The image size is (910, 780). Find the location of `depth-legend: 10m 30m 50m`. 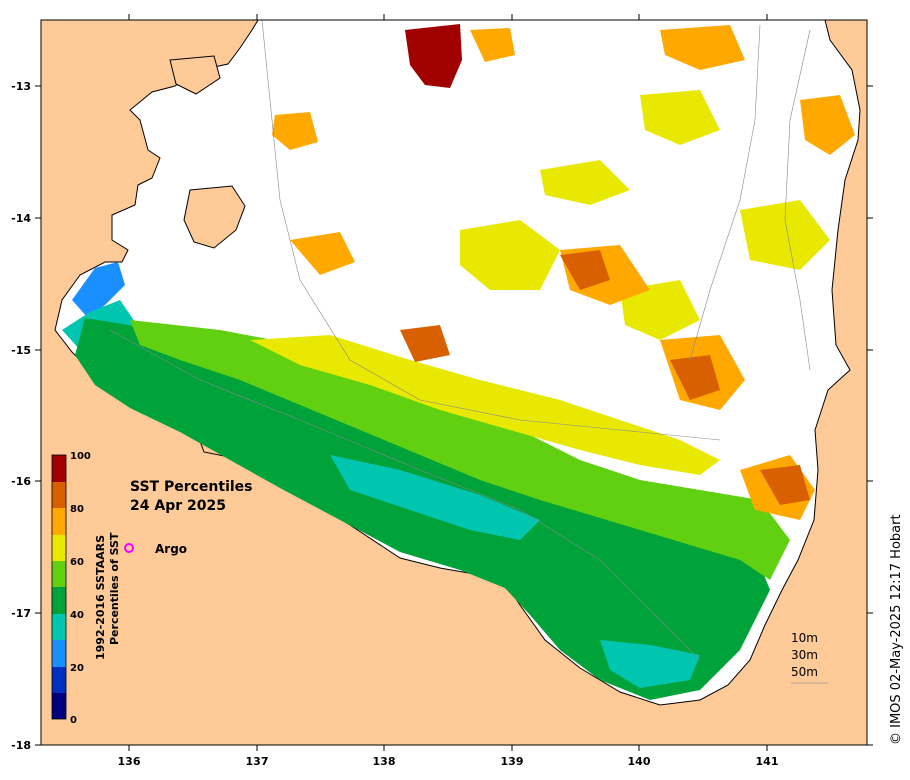

depth-legend: 10m 30m 50m is located at coordinates (809, 657).